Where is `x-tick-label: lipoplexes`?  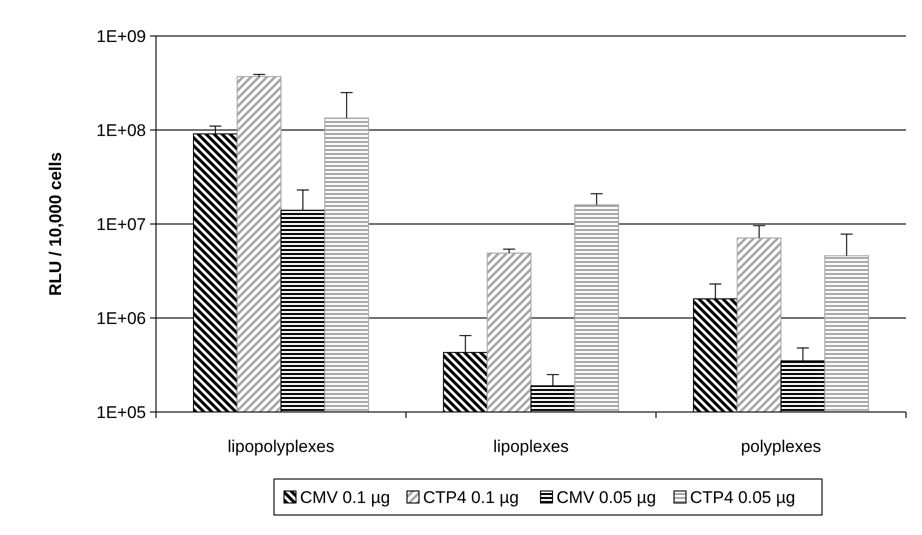 x-tick-label: lipoplexes is located at coordinates (531, 446).